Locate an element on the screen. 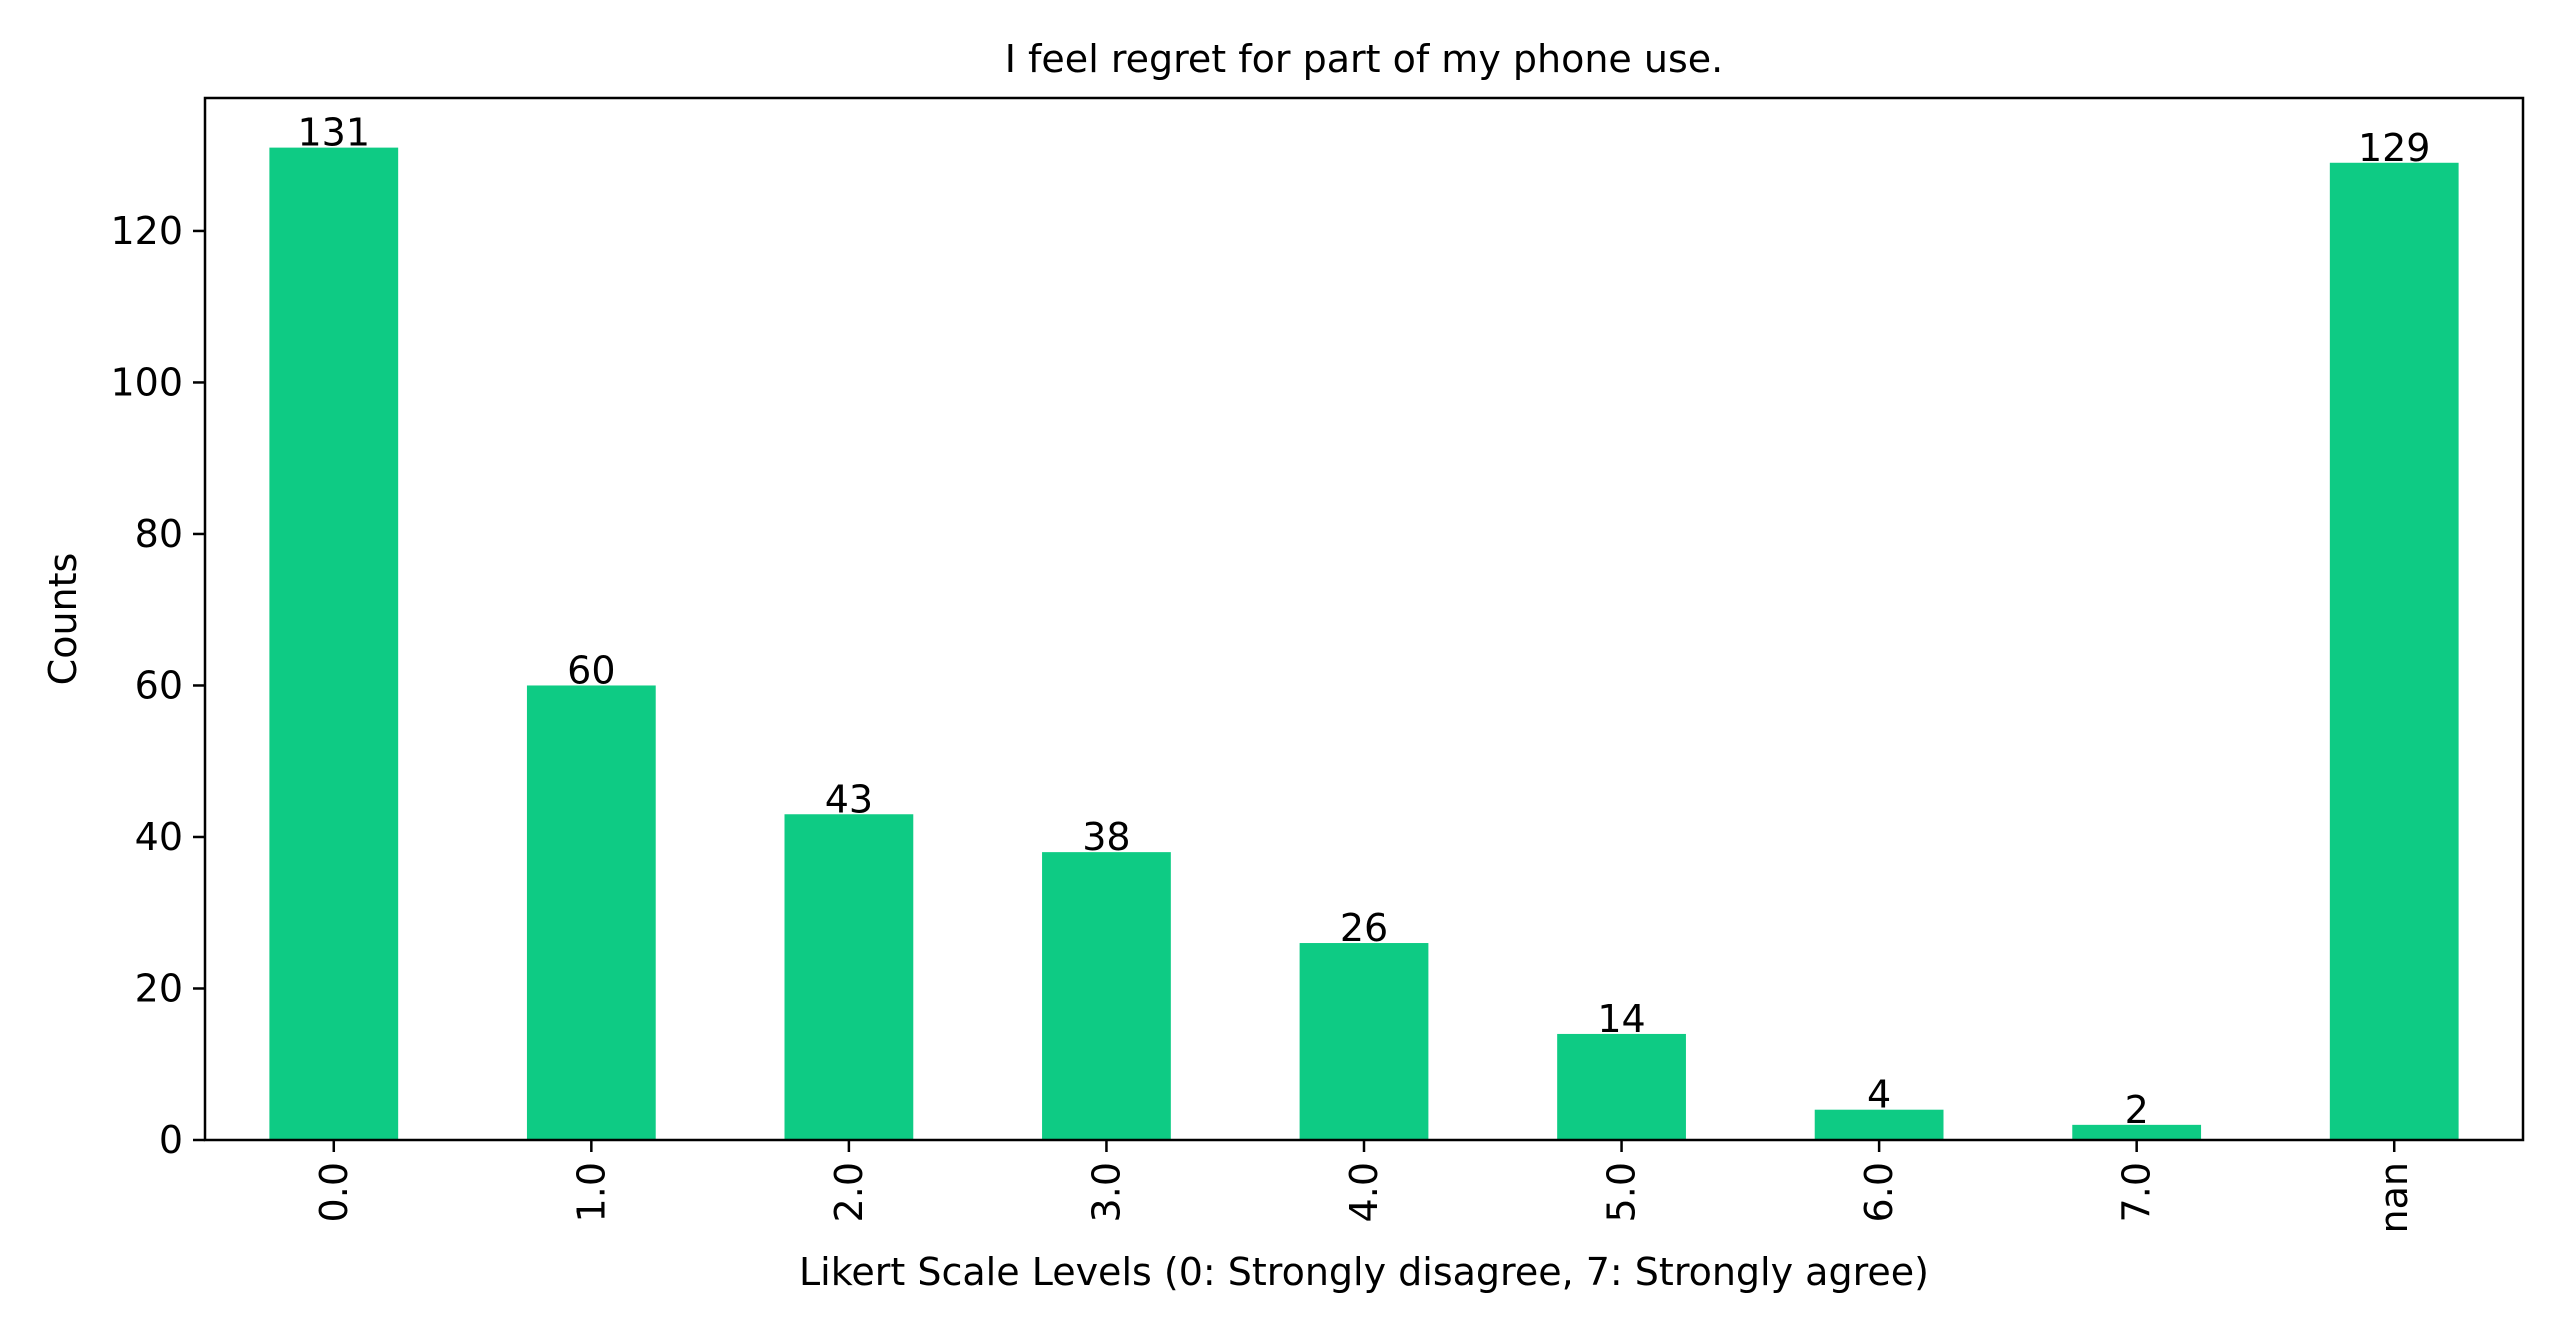  y-tick-label: 60 is located at coordinates (159, 685).